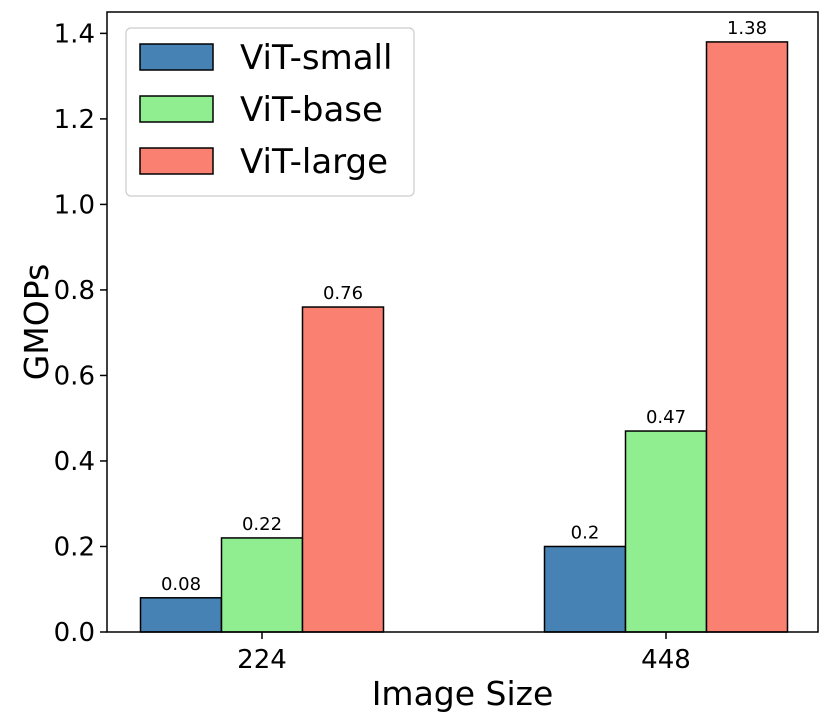 This screenshot has width=831, height=723. Describe the element at coordinates (74, 291) in the screenshot. I see `y-tick-label: 0.8` at that location.